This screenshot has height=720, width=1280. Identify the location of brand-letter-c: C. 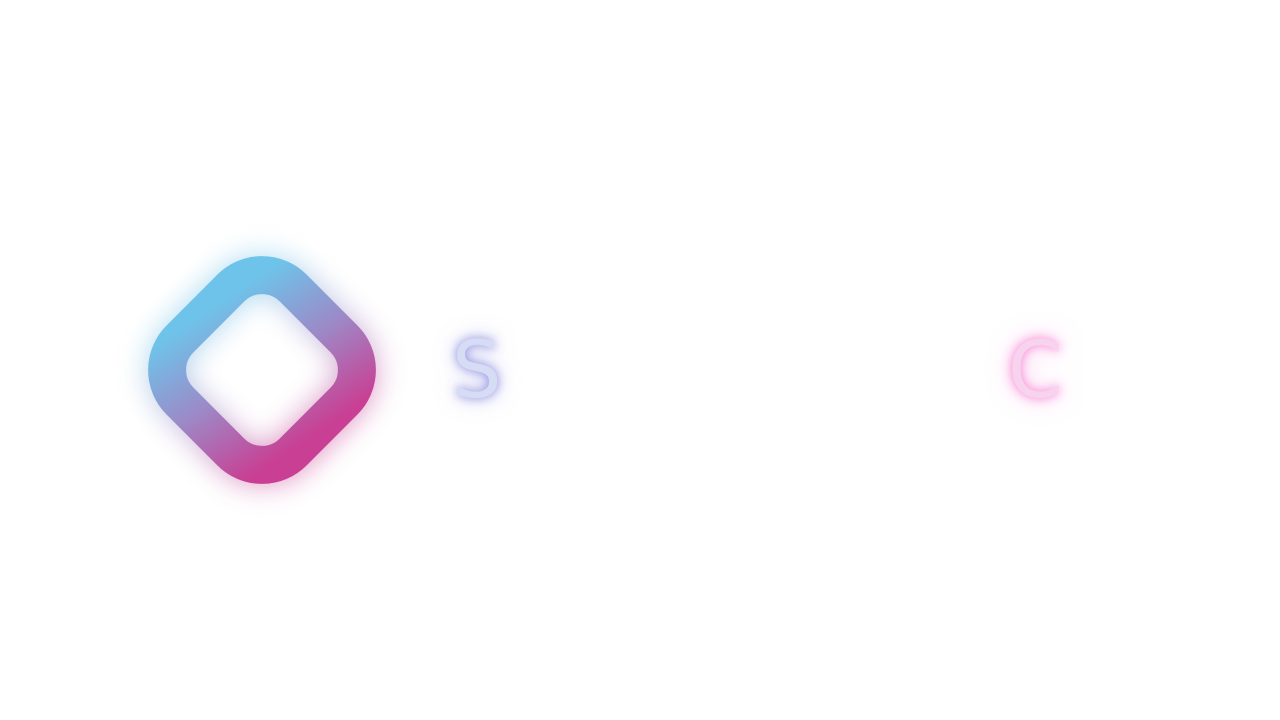
(1035, 371).